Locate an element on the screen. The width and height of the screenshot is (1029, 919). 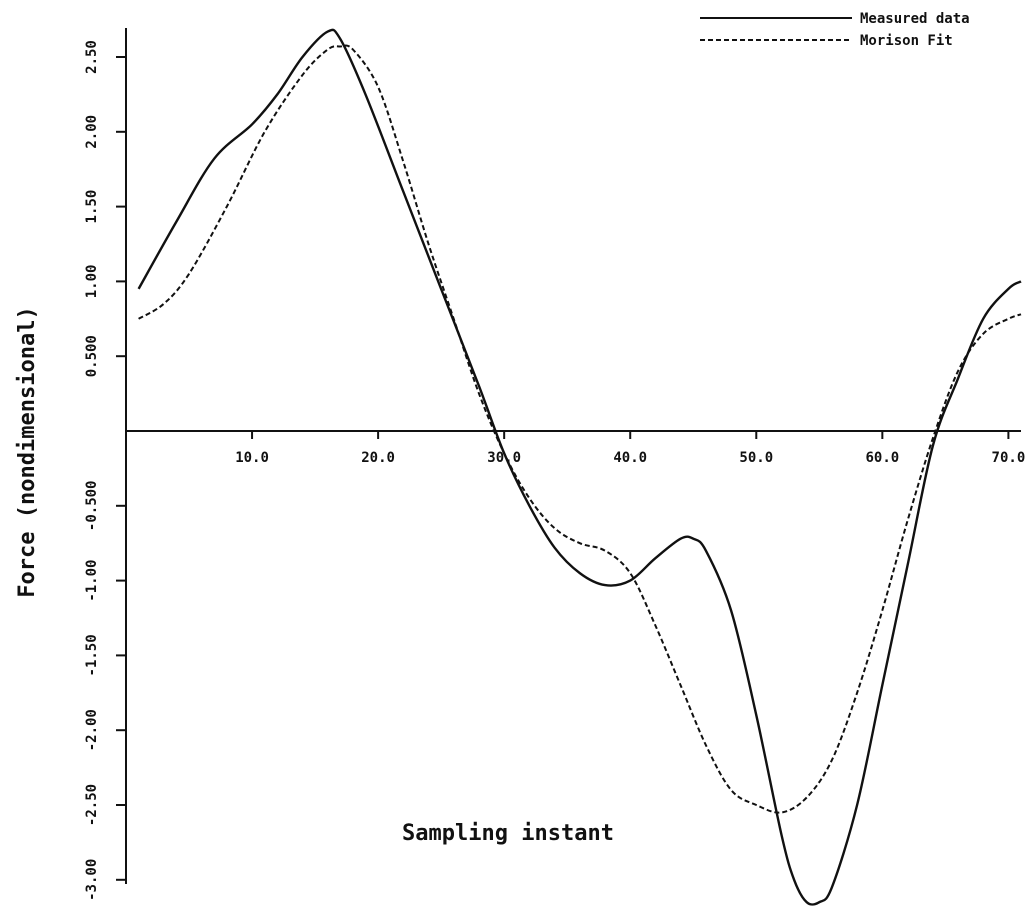
y-tick-label: -1.50 is located at coordinates (92, 655).